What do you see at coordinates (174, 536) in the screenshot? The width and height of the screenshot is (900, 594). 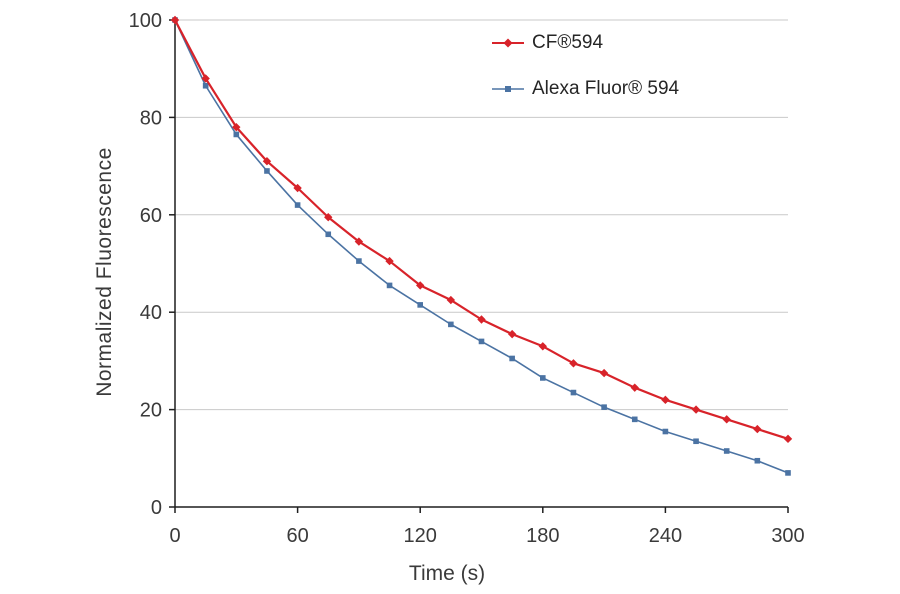 I see `x-tick-label: 0` at bounding box center [174, 536].